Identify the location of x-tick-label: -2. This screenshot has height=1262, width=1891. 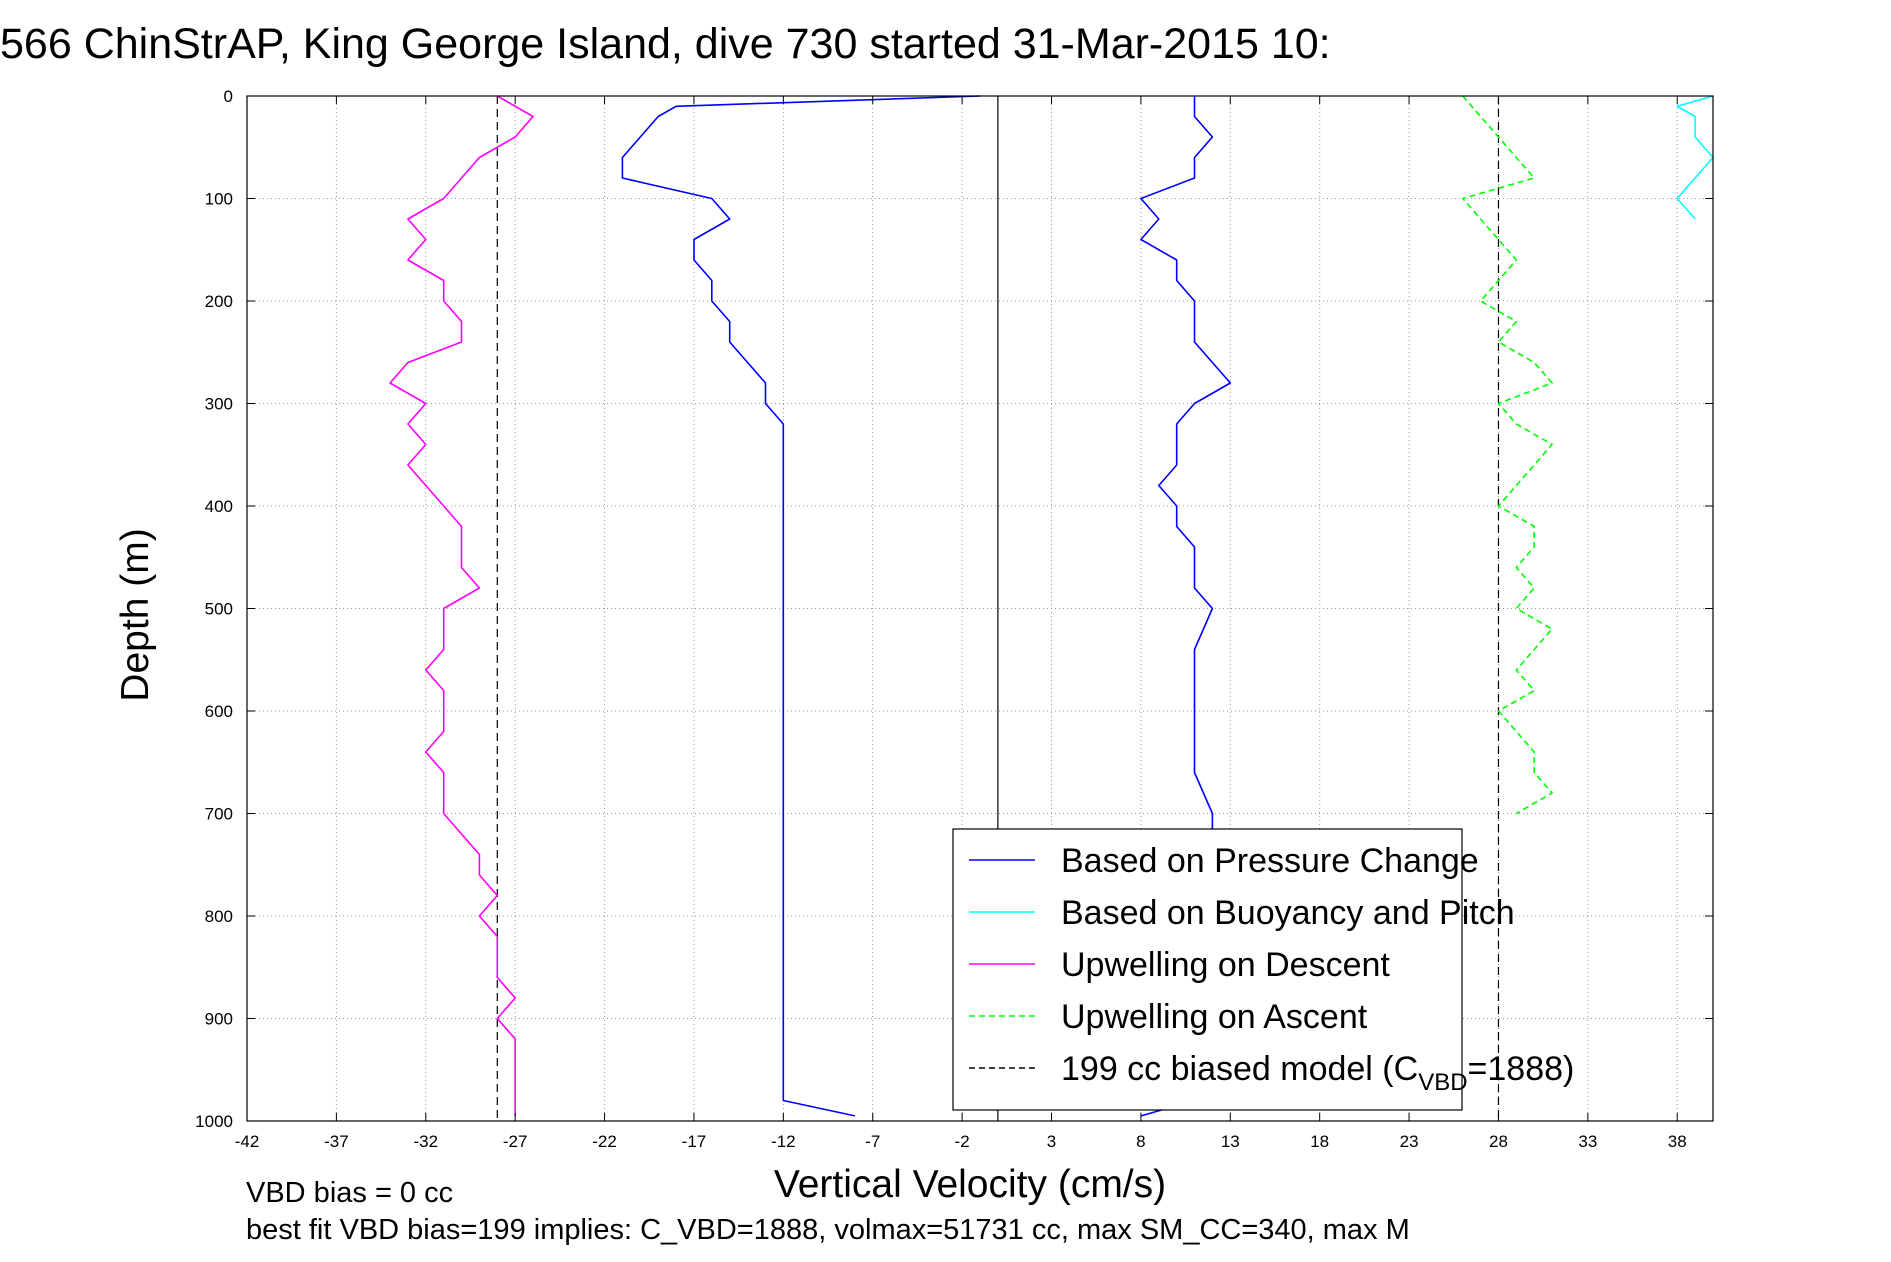
(962, 1141).